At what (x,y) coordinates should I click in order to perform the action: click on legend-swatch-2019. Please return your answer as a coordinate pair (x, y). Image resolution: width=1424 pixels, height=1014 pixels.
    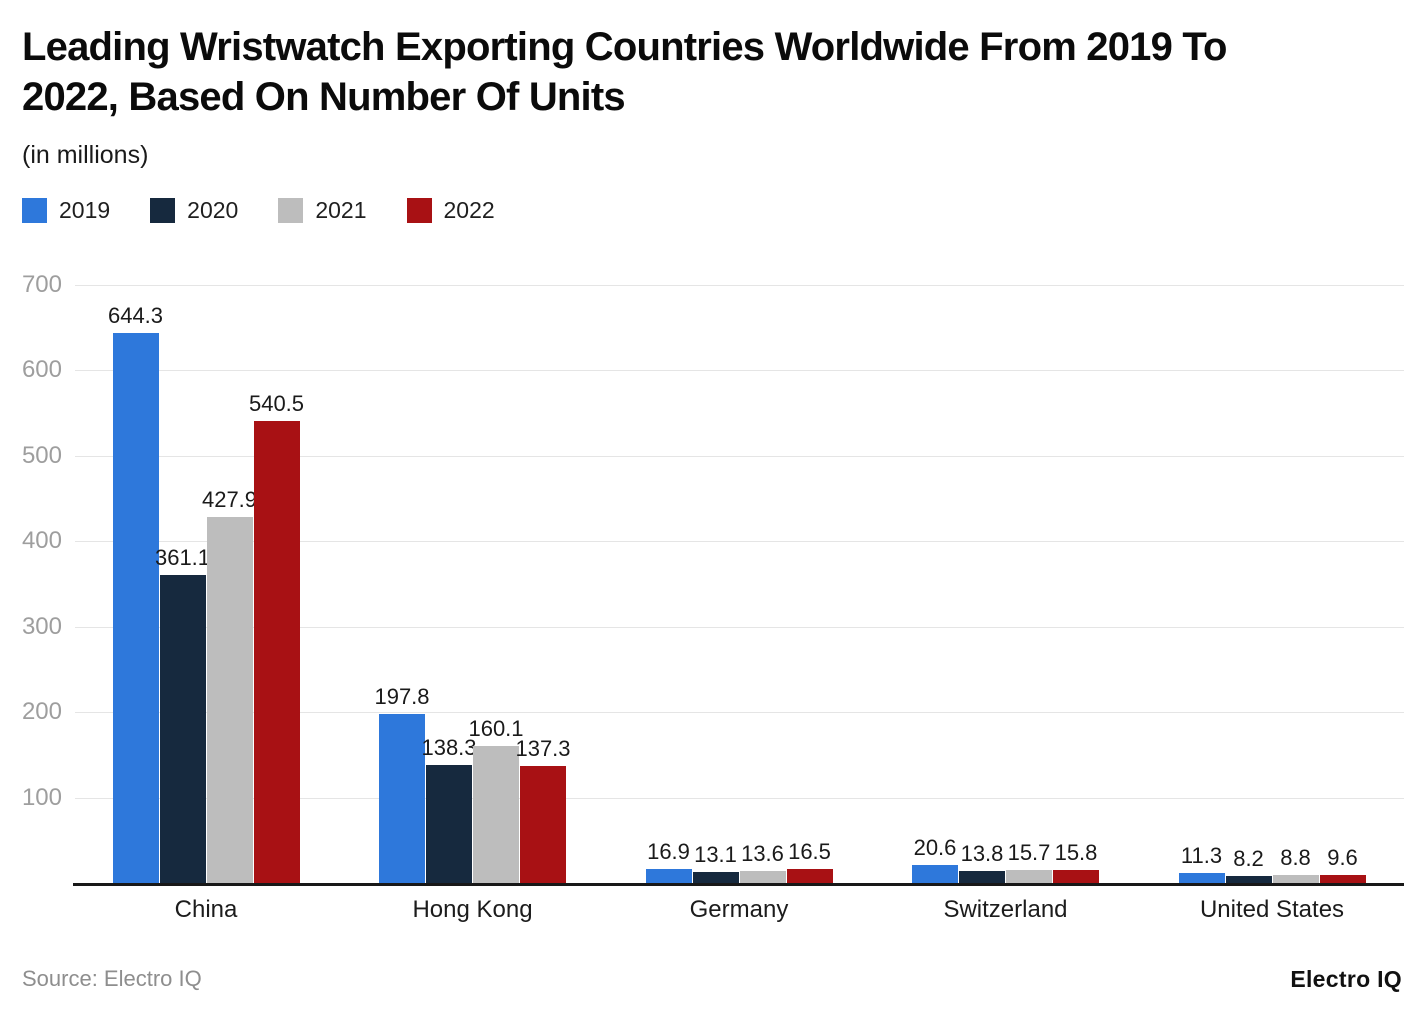
    Looking at the image, I should click on (34, 210).